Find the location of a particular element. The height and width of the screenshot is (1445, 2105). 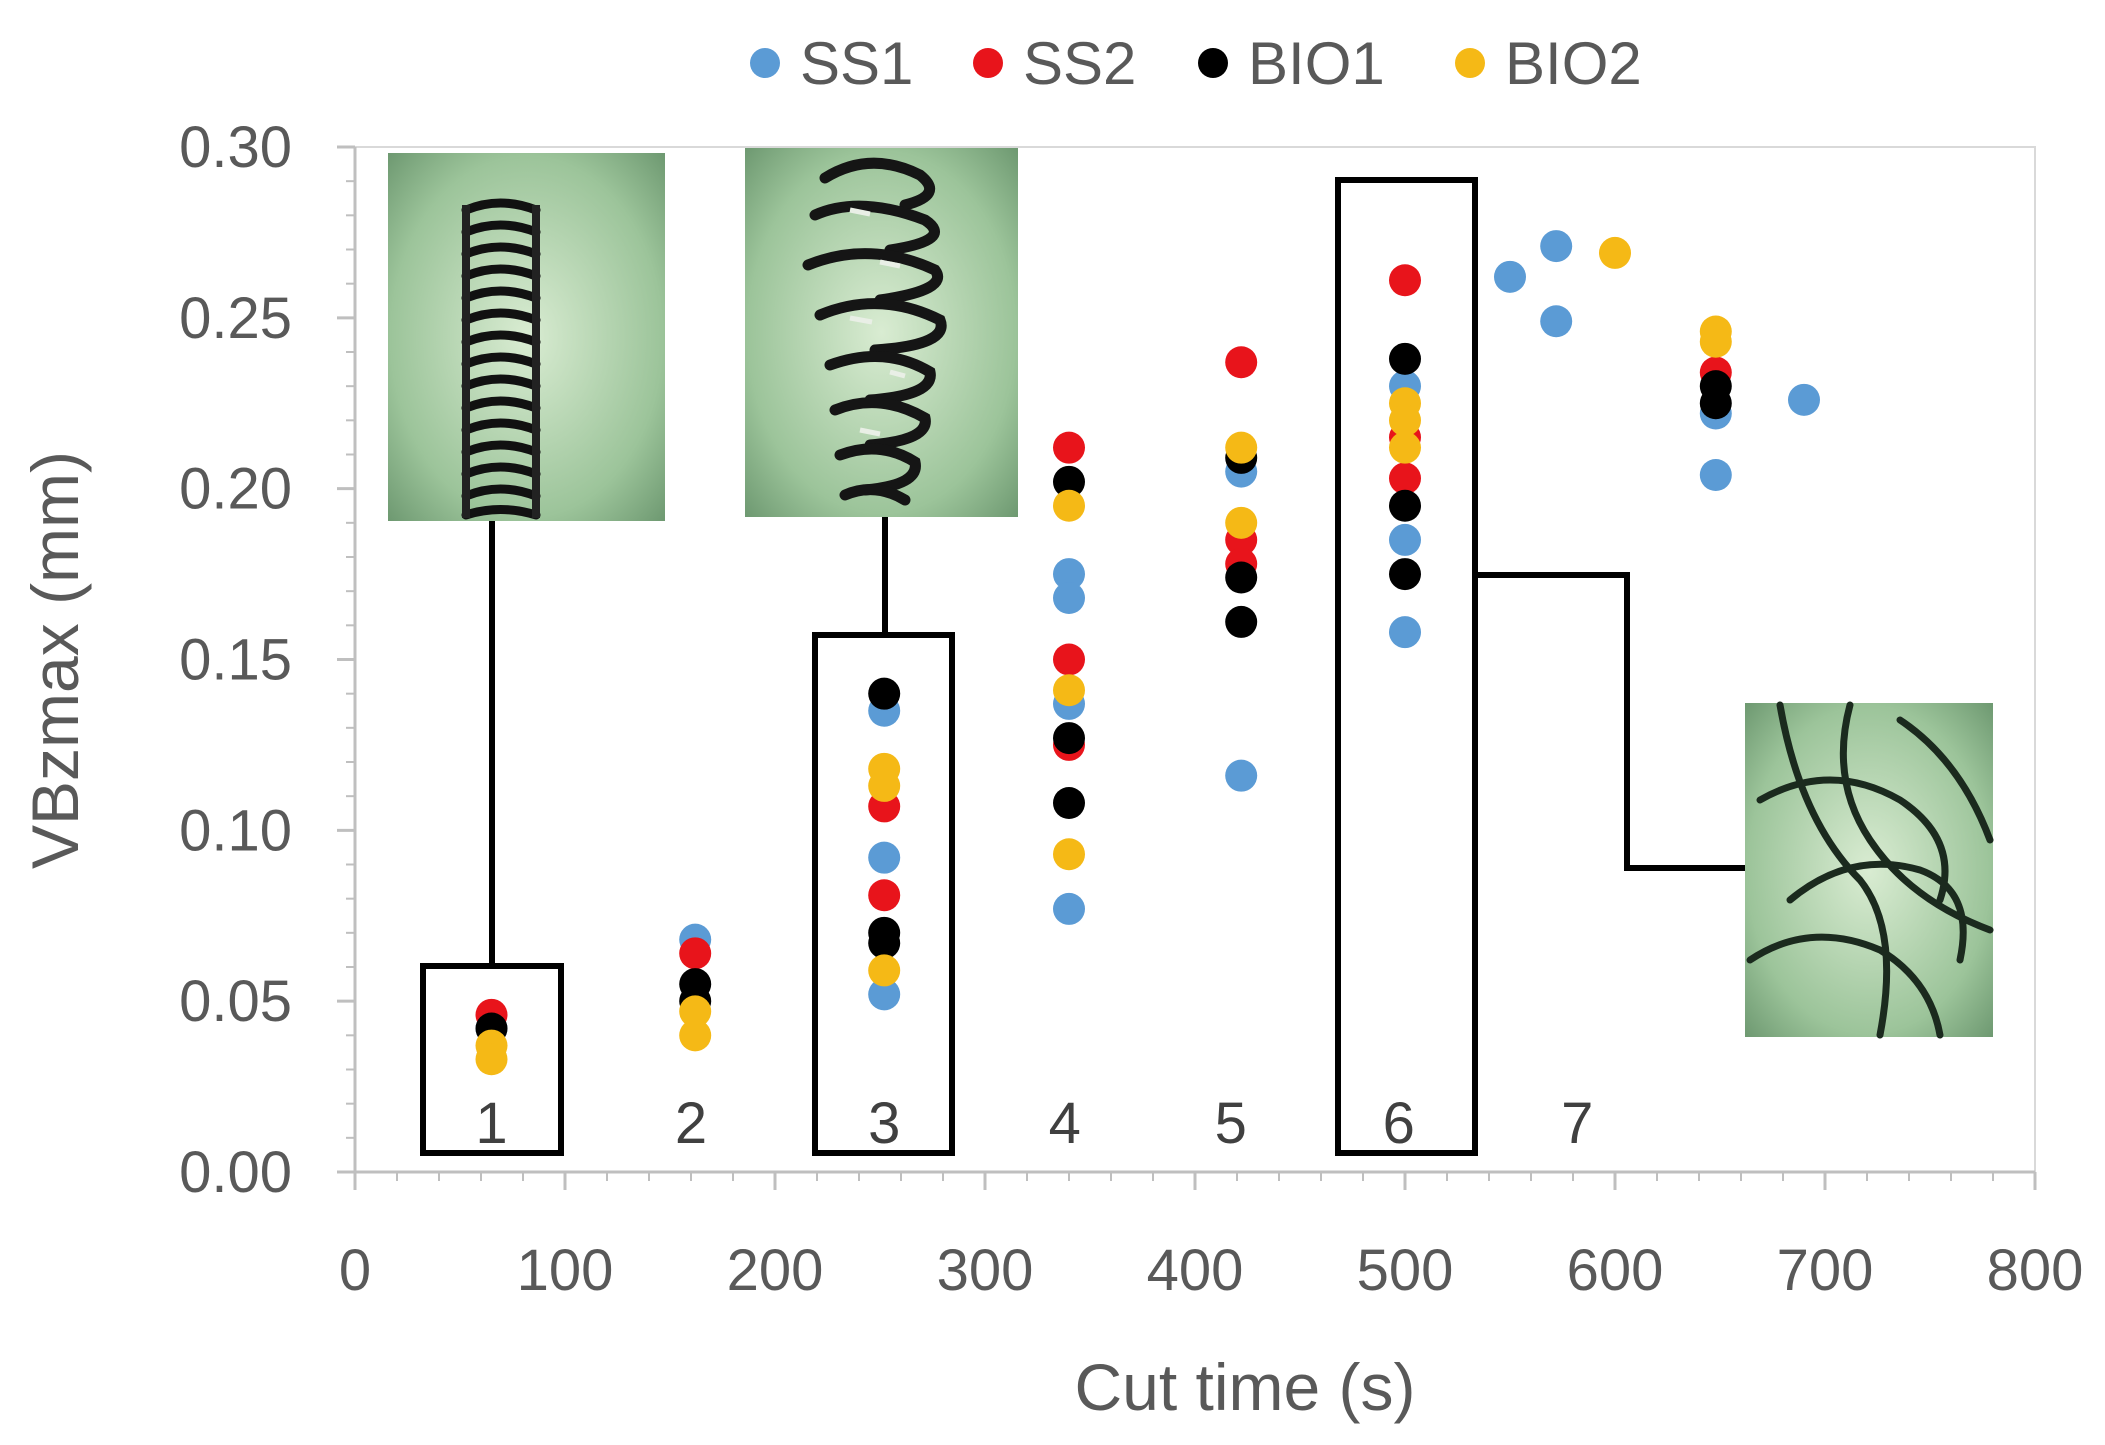

x-tick-label: 600 is located at coordinates (1615, 1270).